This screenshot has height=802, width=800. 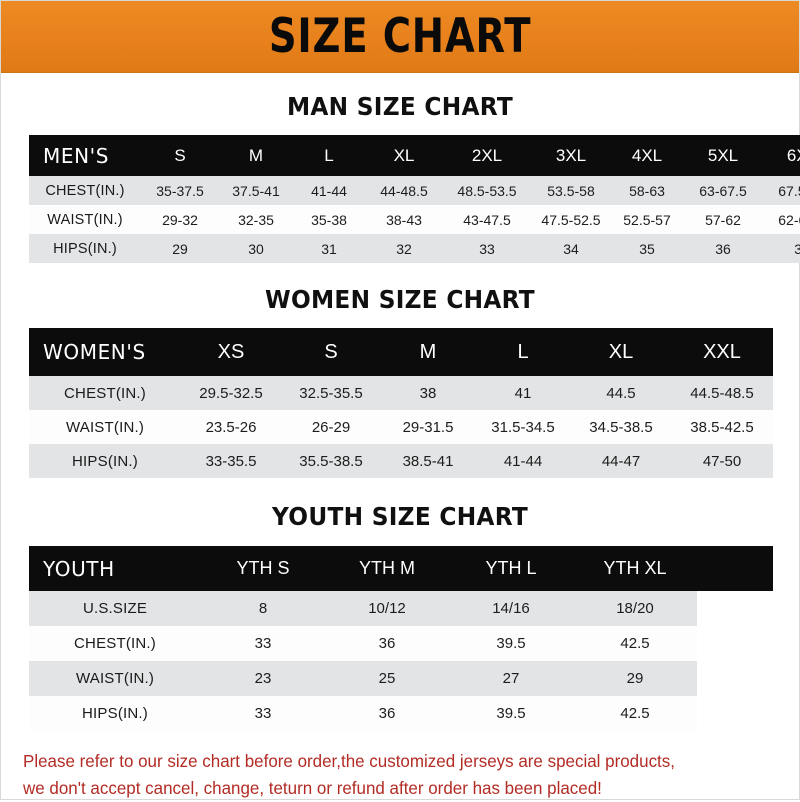 What do you see at coordinates (523, 393) in the screenshot?
I see `women-chest-l: 41` at bounding box center [523, 393].